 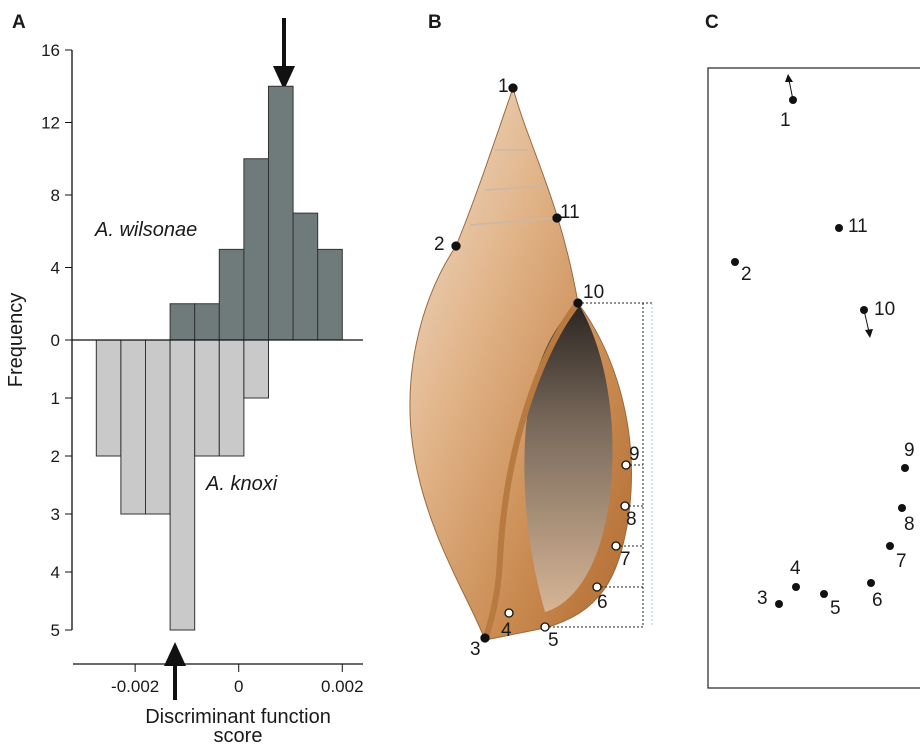 What do you see at coordinates (50, 50) in the screenshot?
I see `y-tick-label: 16` at bounding box center [50, 50].